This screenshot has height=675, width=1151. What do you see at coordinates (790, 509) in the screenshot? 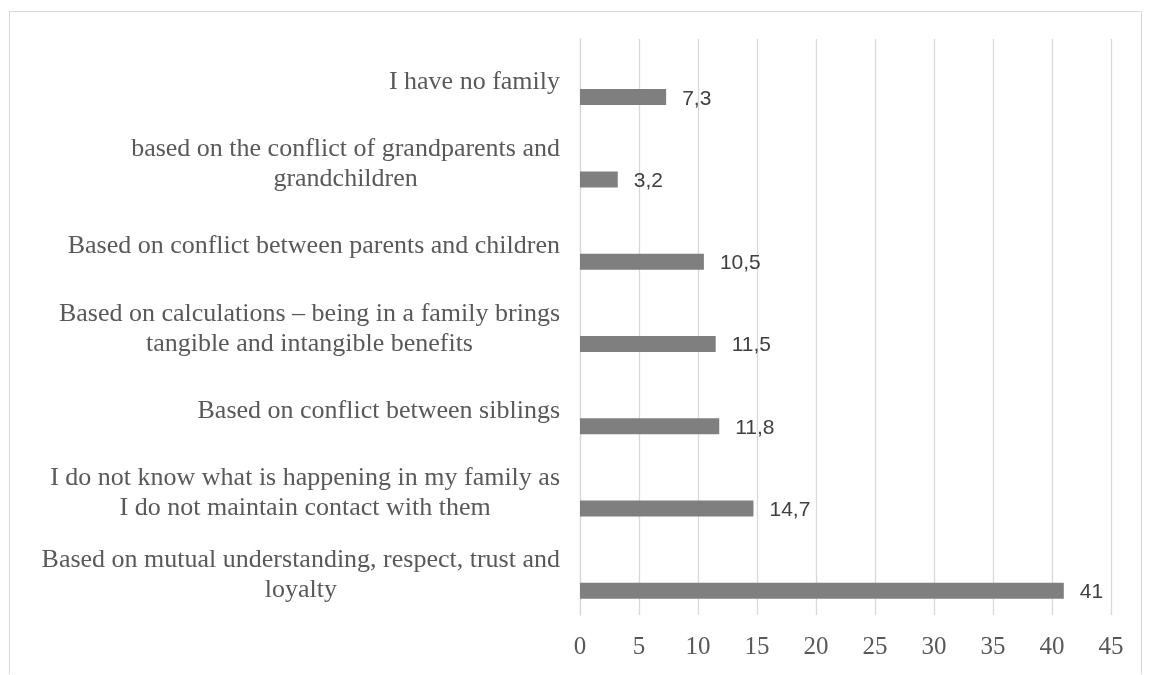
I see `data-label: 14,7` at bounding box center [790, 509].